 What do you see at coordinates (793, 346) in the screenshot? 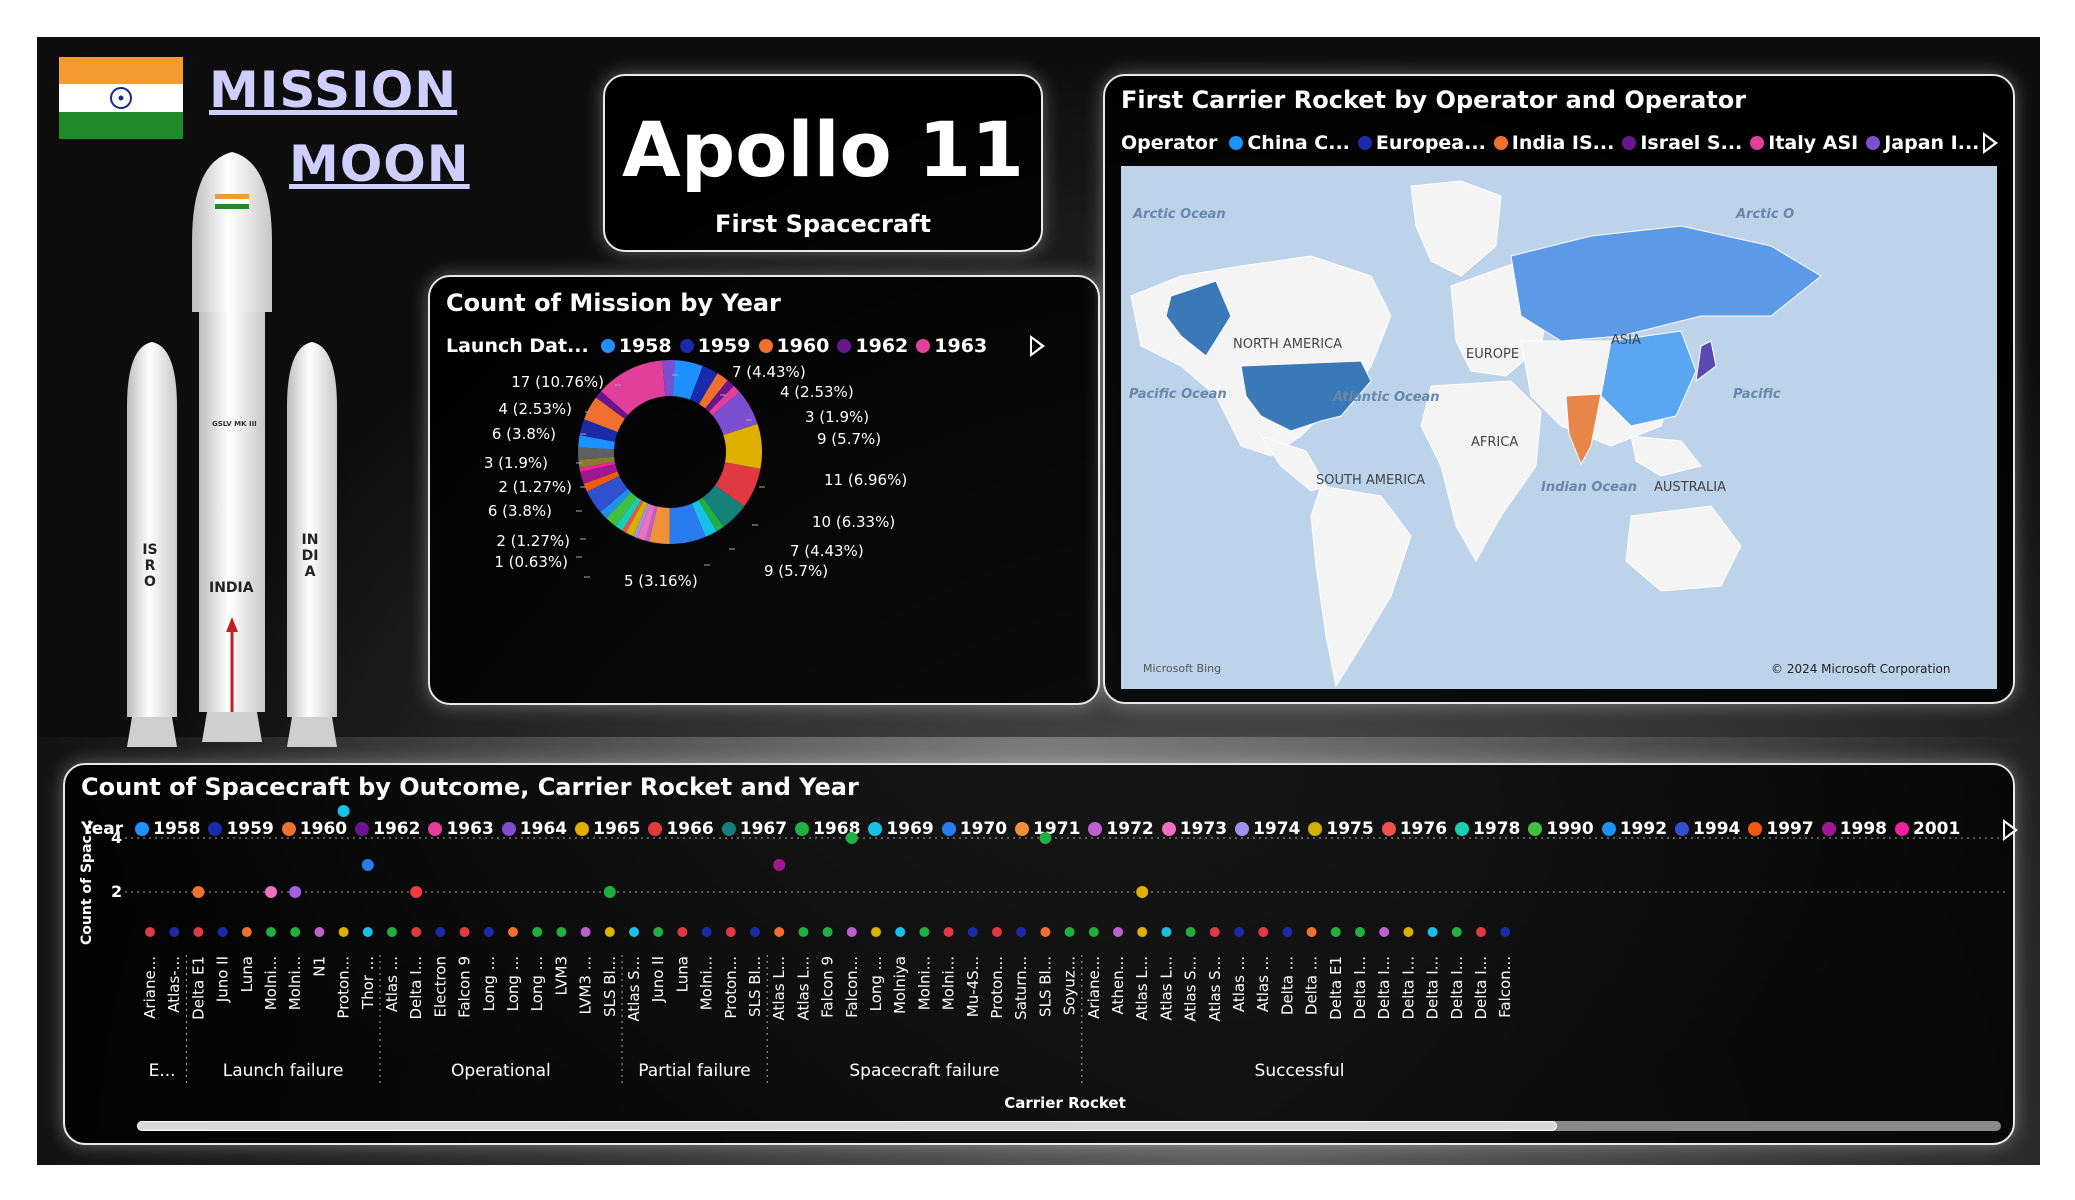
I see `donut-legend-item: 1960` at bounding box center [793, 346].